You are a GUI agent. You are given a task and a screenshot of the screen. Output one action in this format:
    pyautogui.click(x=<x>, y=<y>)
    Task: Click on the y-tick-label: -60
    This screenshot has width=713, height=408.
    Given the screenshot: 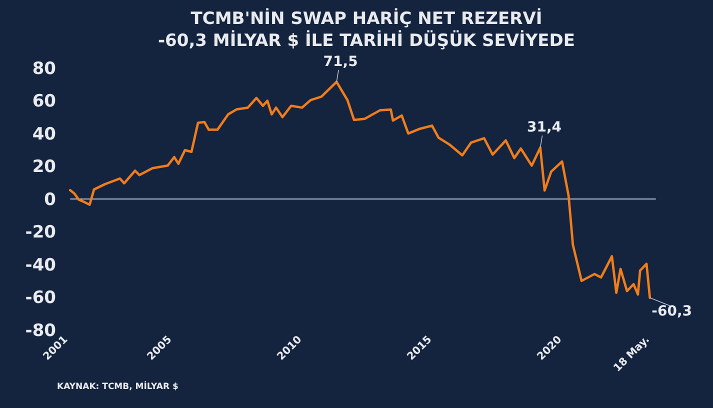 What is the action you would take?
    pyautogui.click(x=40, y=298)
    